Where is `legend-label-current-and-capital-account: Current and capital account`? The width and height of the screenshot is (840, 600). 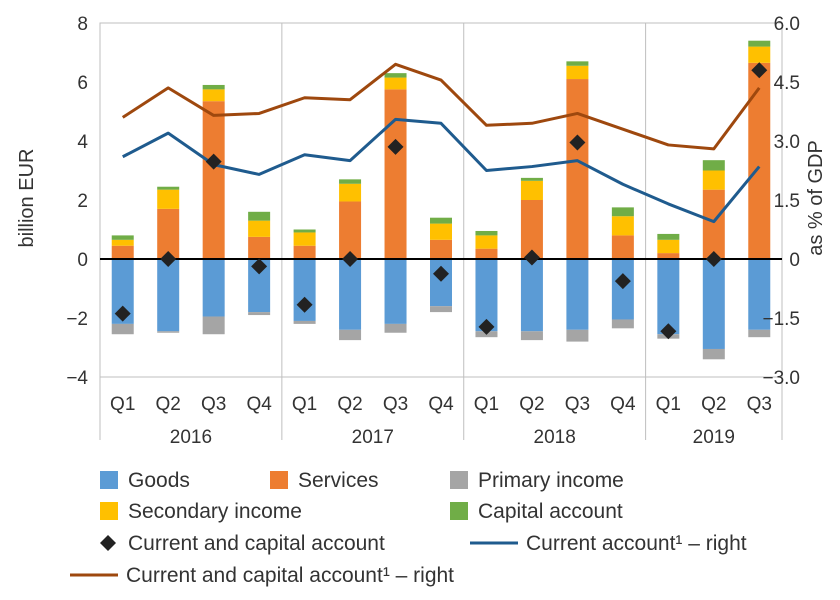 legend-label-current-and-capital-account: Current and capital account is located at coordinates (256, 543).